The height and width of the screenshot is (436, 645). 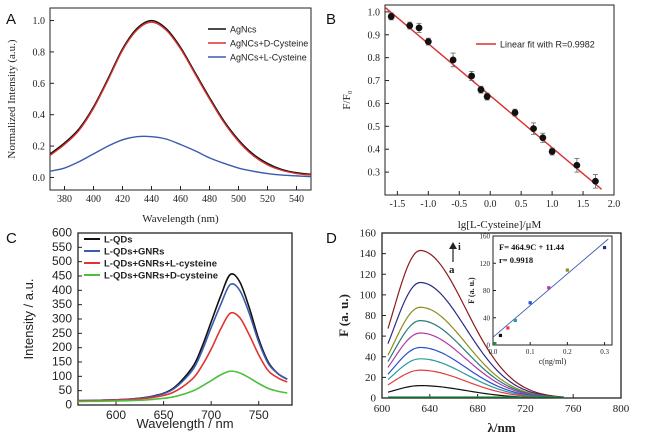 I want to click on panel-a-y-tick-label: 0.6, so click(x=39, y=84).